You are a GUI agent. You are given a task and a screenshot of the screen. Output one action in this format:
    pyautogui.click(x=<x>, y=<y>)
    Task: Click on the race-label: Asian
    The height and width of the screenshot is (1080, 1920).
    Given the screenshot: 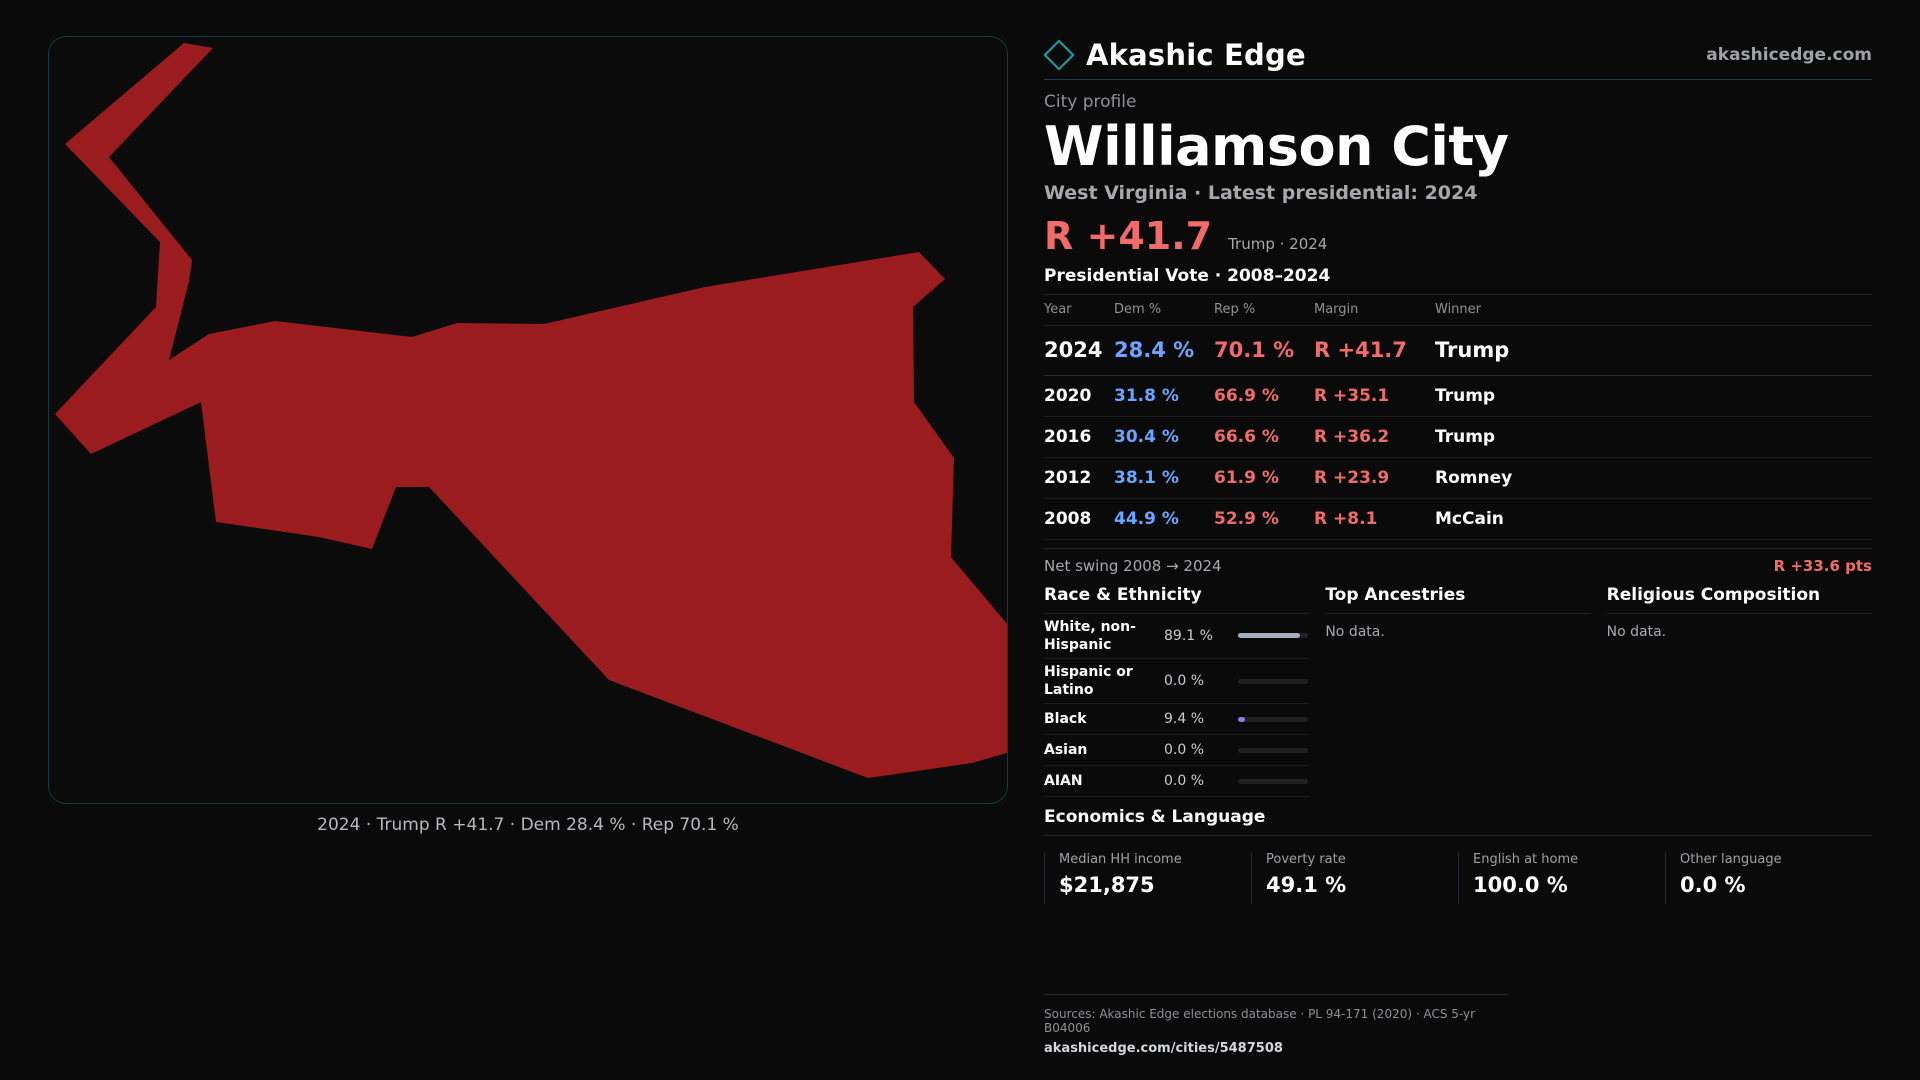 What is the action you would take?
    pyautogui.click(x=1066, y=750)
    